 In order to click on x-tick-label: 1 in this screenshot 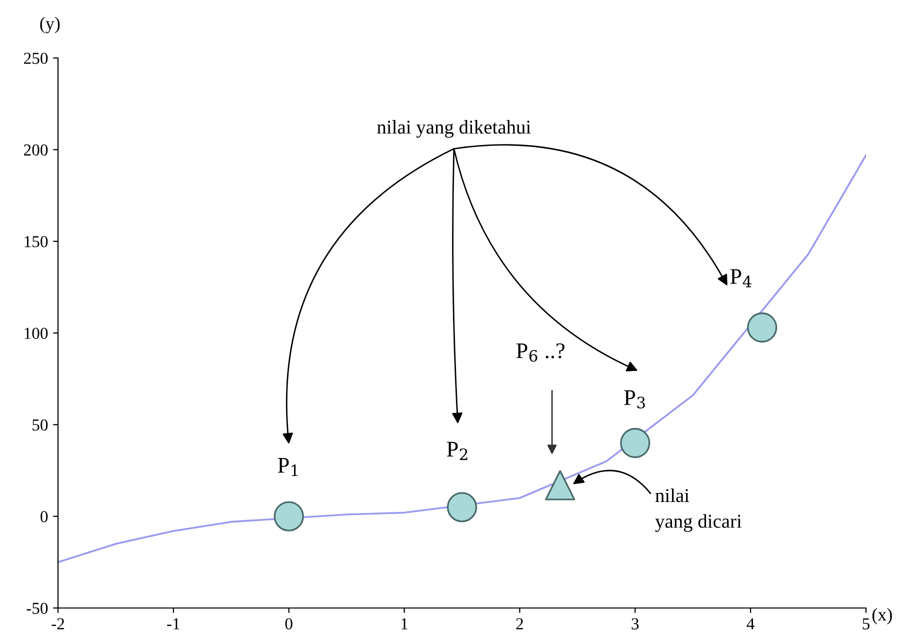, I will do `click(405, 624)`.